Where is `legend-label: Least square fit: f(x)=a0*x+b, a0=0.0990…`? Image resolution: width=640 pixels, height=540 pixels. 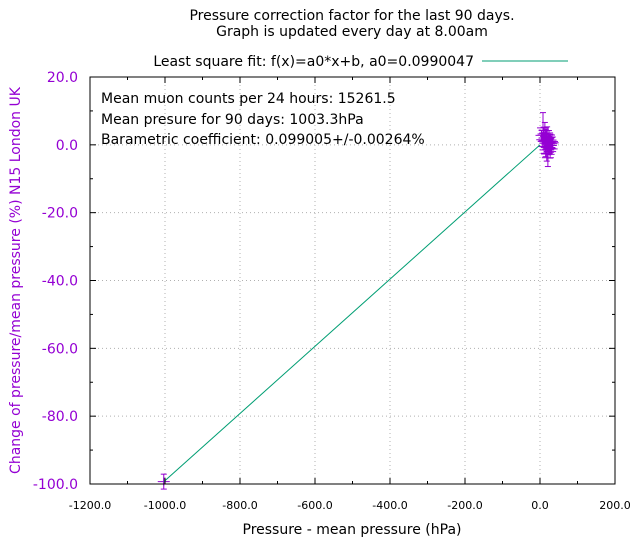
legend-label: Least square fit: f(x)=a0*x+b, a0=0.0990… is located at coordinates (313, 62).